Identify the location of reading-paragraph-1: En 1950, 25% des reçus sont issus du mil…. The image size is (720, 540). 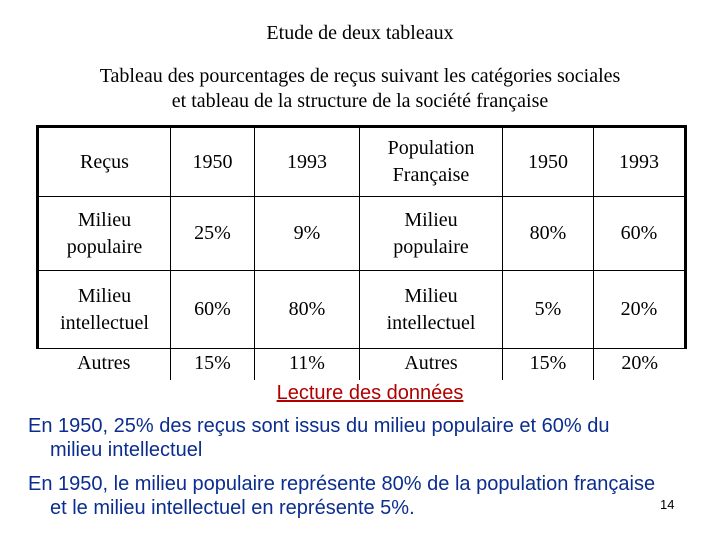
(373, 438).